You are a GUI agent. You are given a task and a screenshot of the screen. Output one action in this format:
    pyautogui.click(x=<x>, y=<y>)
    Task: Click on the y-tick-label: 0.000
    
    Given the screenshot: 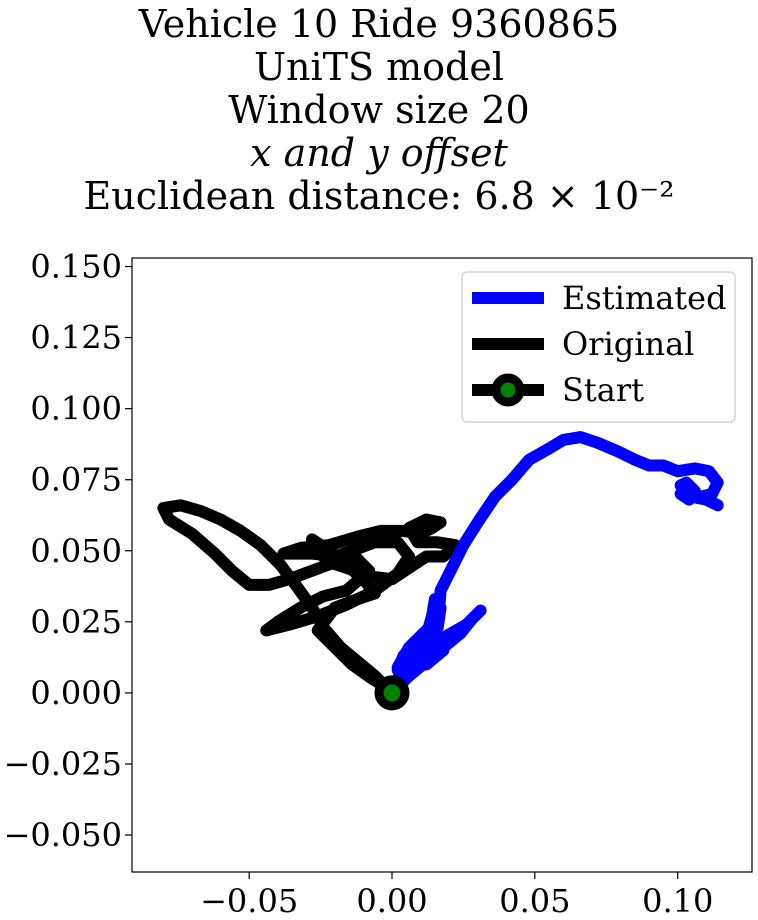 What is the action you would take?
    pyautogui.click(x=76, y=693)
    